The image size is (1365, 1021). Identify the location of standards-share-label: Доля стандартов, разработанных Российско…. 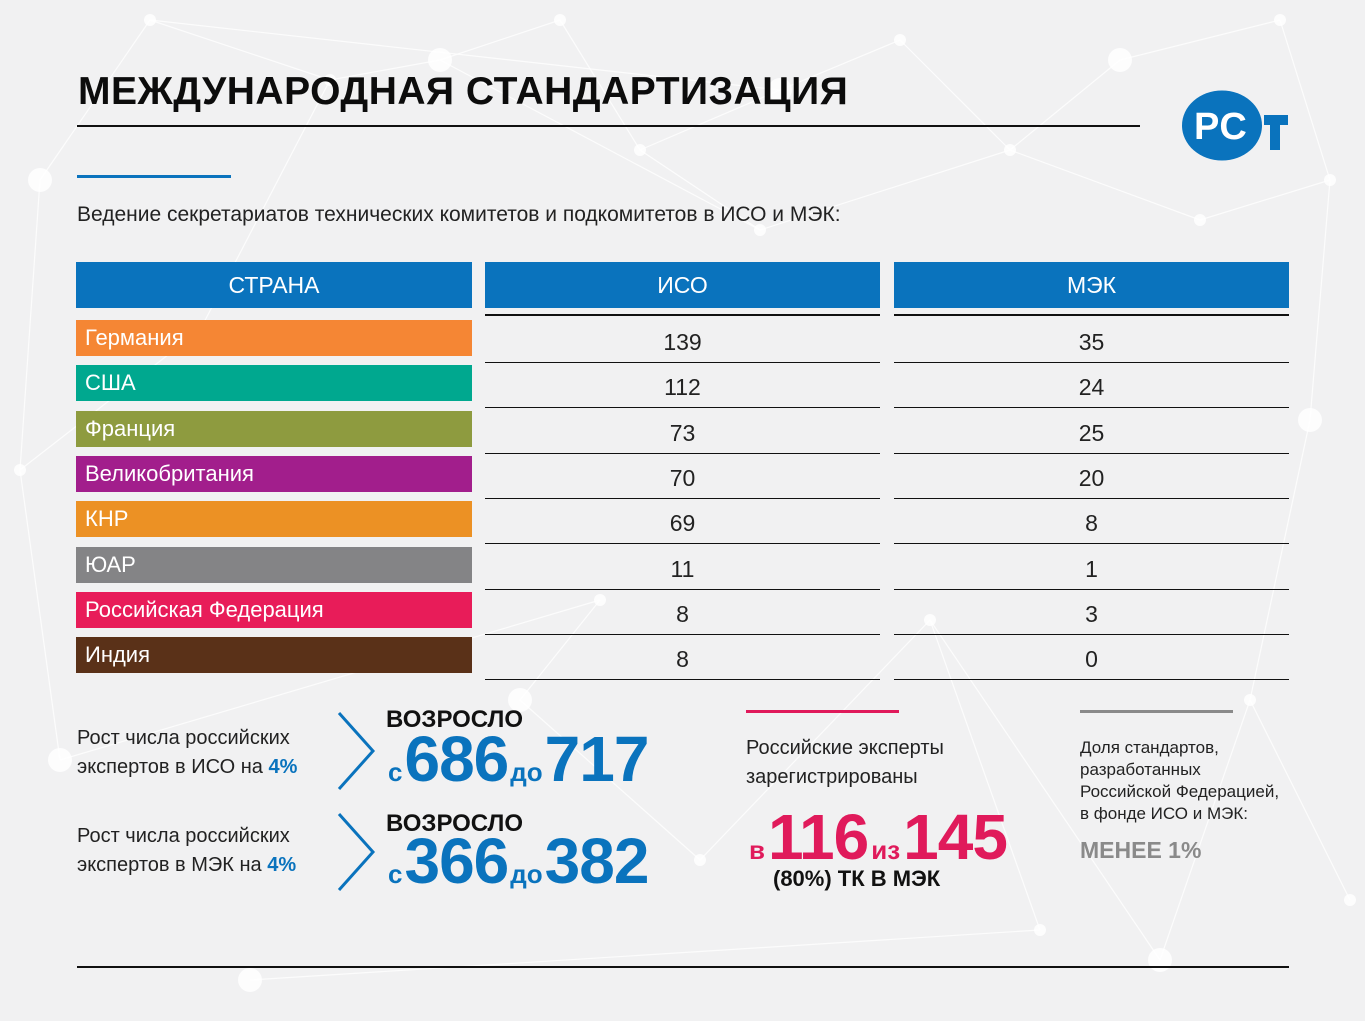
(1180, 780).